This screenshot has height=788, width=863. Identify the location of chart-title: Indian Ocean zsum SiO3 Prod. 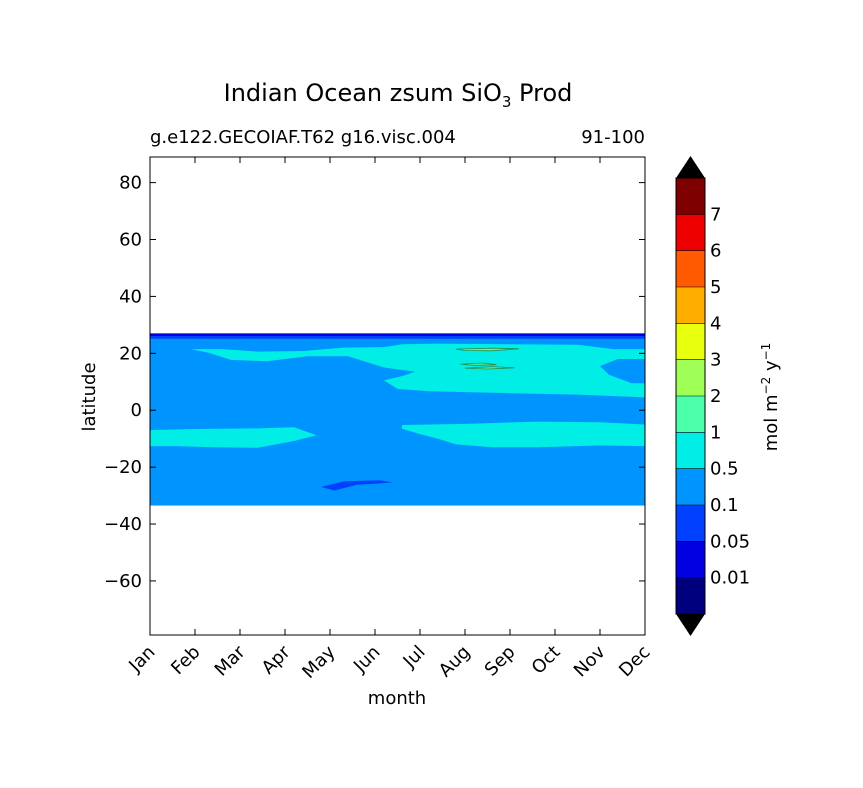
(398, 95).